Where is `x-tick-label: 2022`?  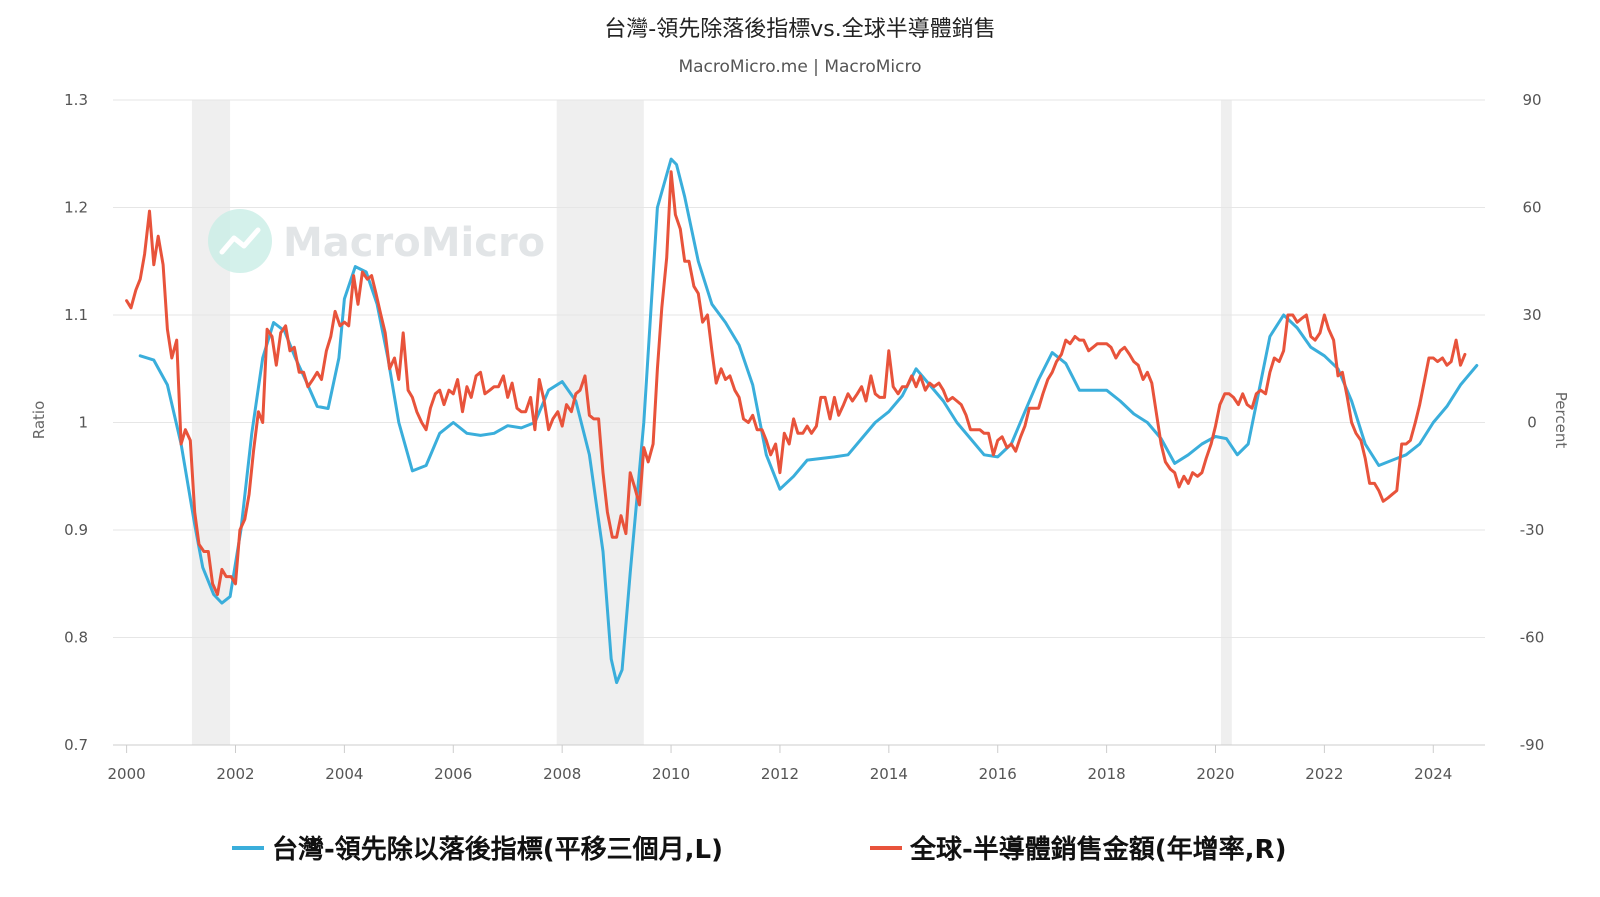
x-tick-label: 2022 is located at coordinates (1324, 774).